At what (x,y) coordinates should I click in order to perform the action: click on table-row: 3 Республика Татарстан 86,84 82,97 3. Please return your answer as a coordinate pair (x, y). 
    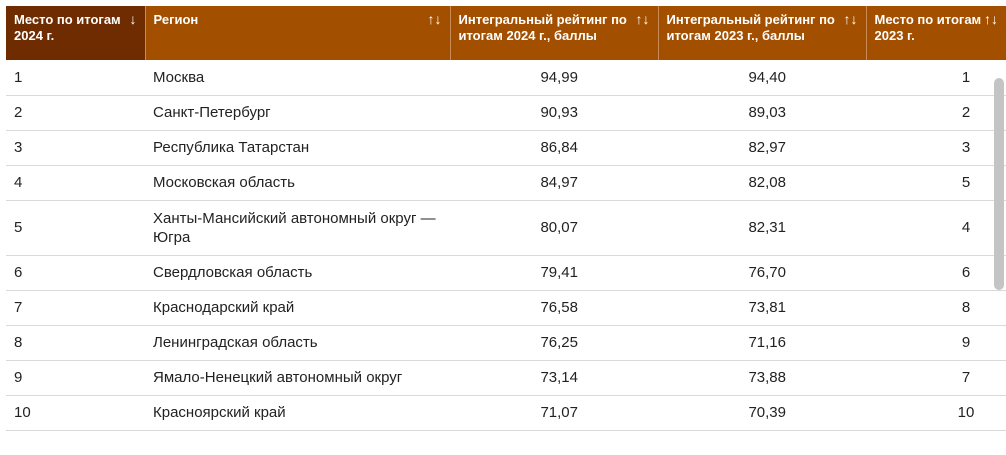
    Looking at the image, I should click on (506, 148).